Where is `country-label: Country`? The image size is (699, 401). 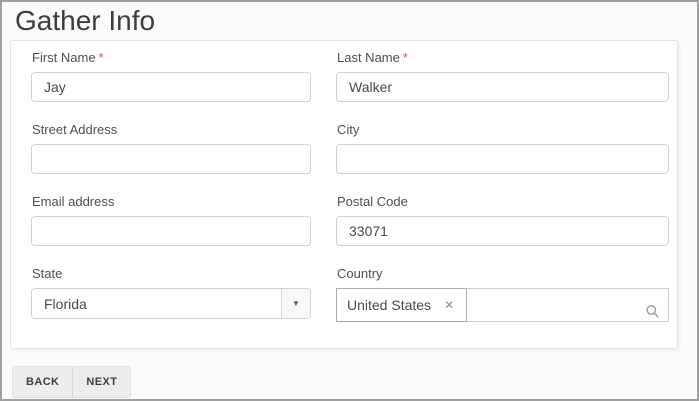
country-label: Country is located at coordinates (503, 274).